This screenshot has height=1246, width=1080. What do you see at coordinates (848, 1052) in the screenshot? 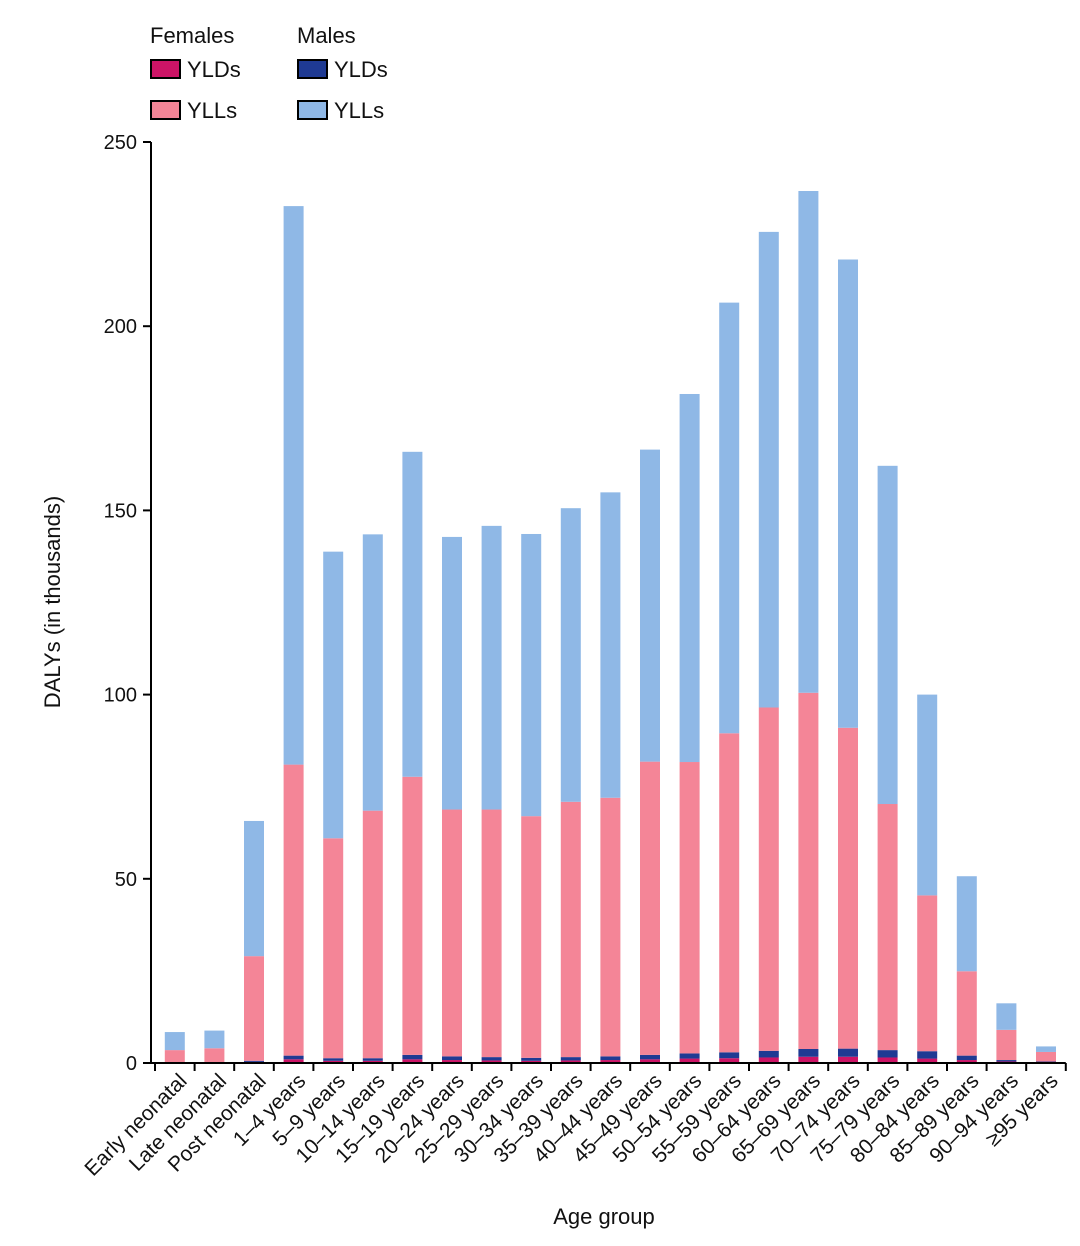
I see `bar-males-ylds-70-74-years` at bounding box center [848, 1052].